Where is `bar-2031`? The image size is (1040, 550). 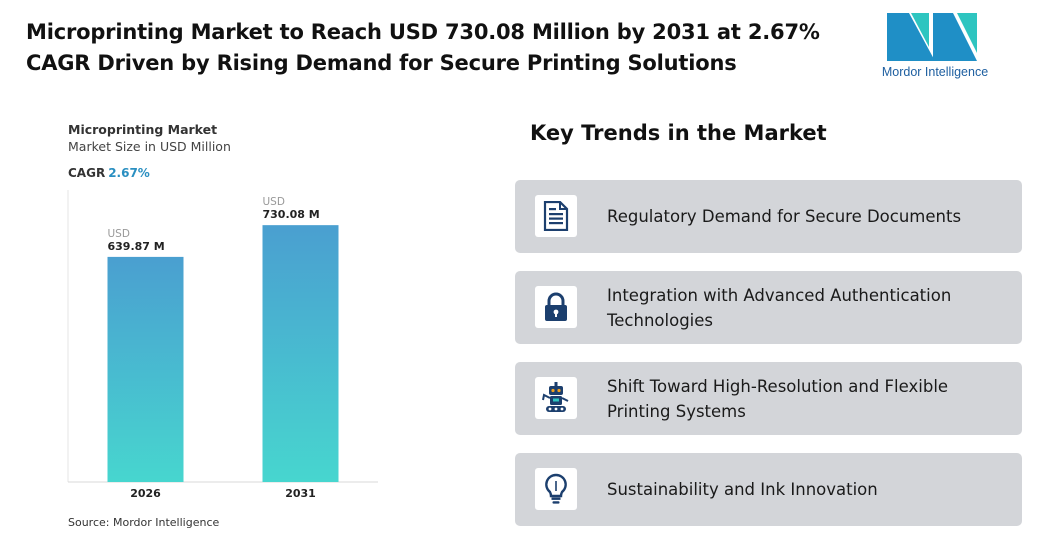
bar-2031 is located at coordinates (300, 353).